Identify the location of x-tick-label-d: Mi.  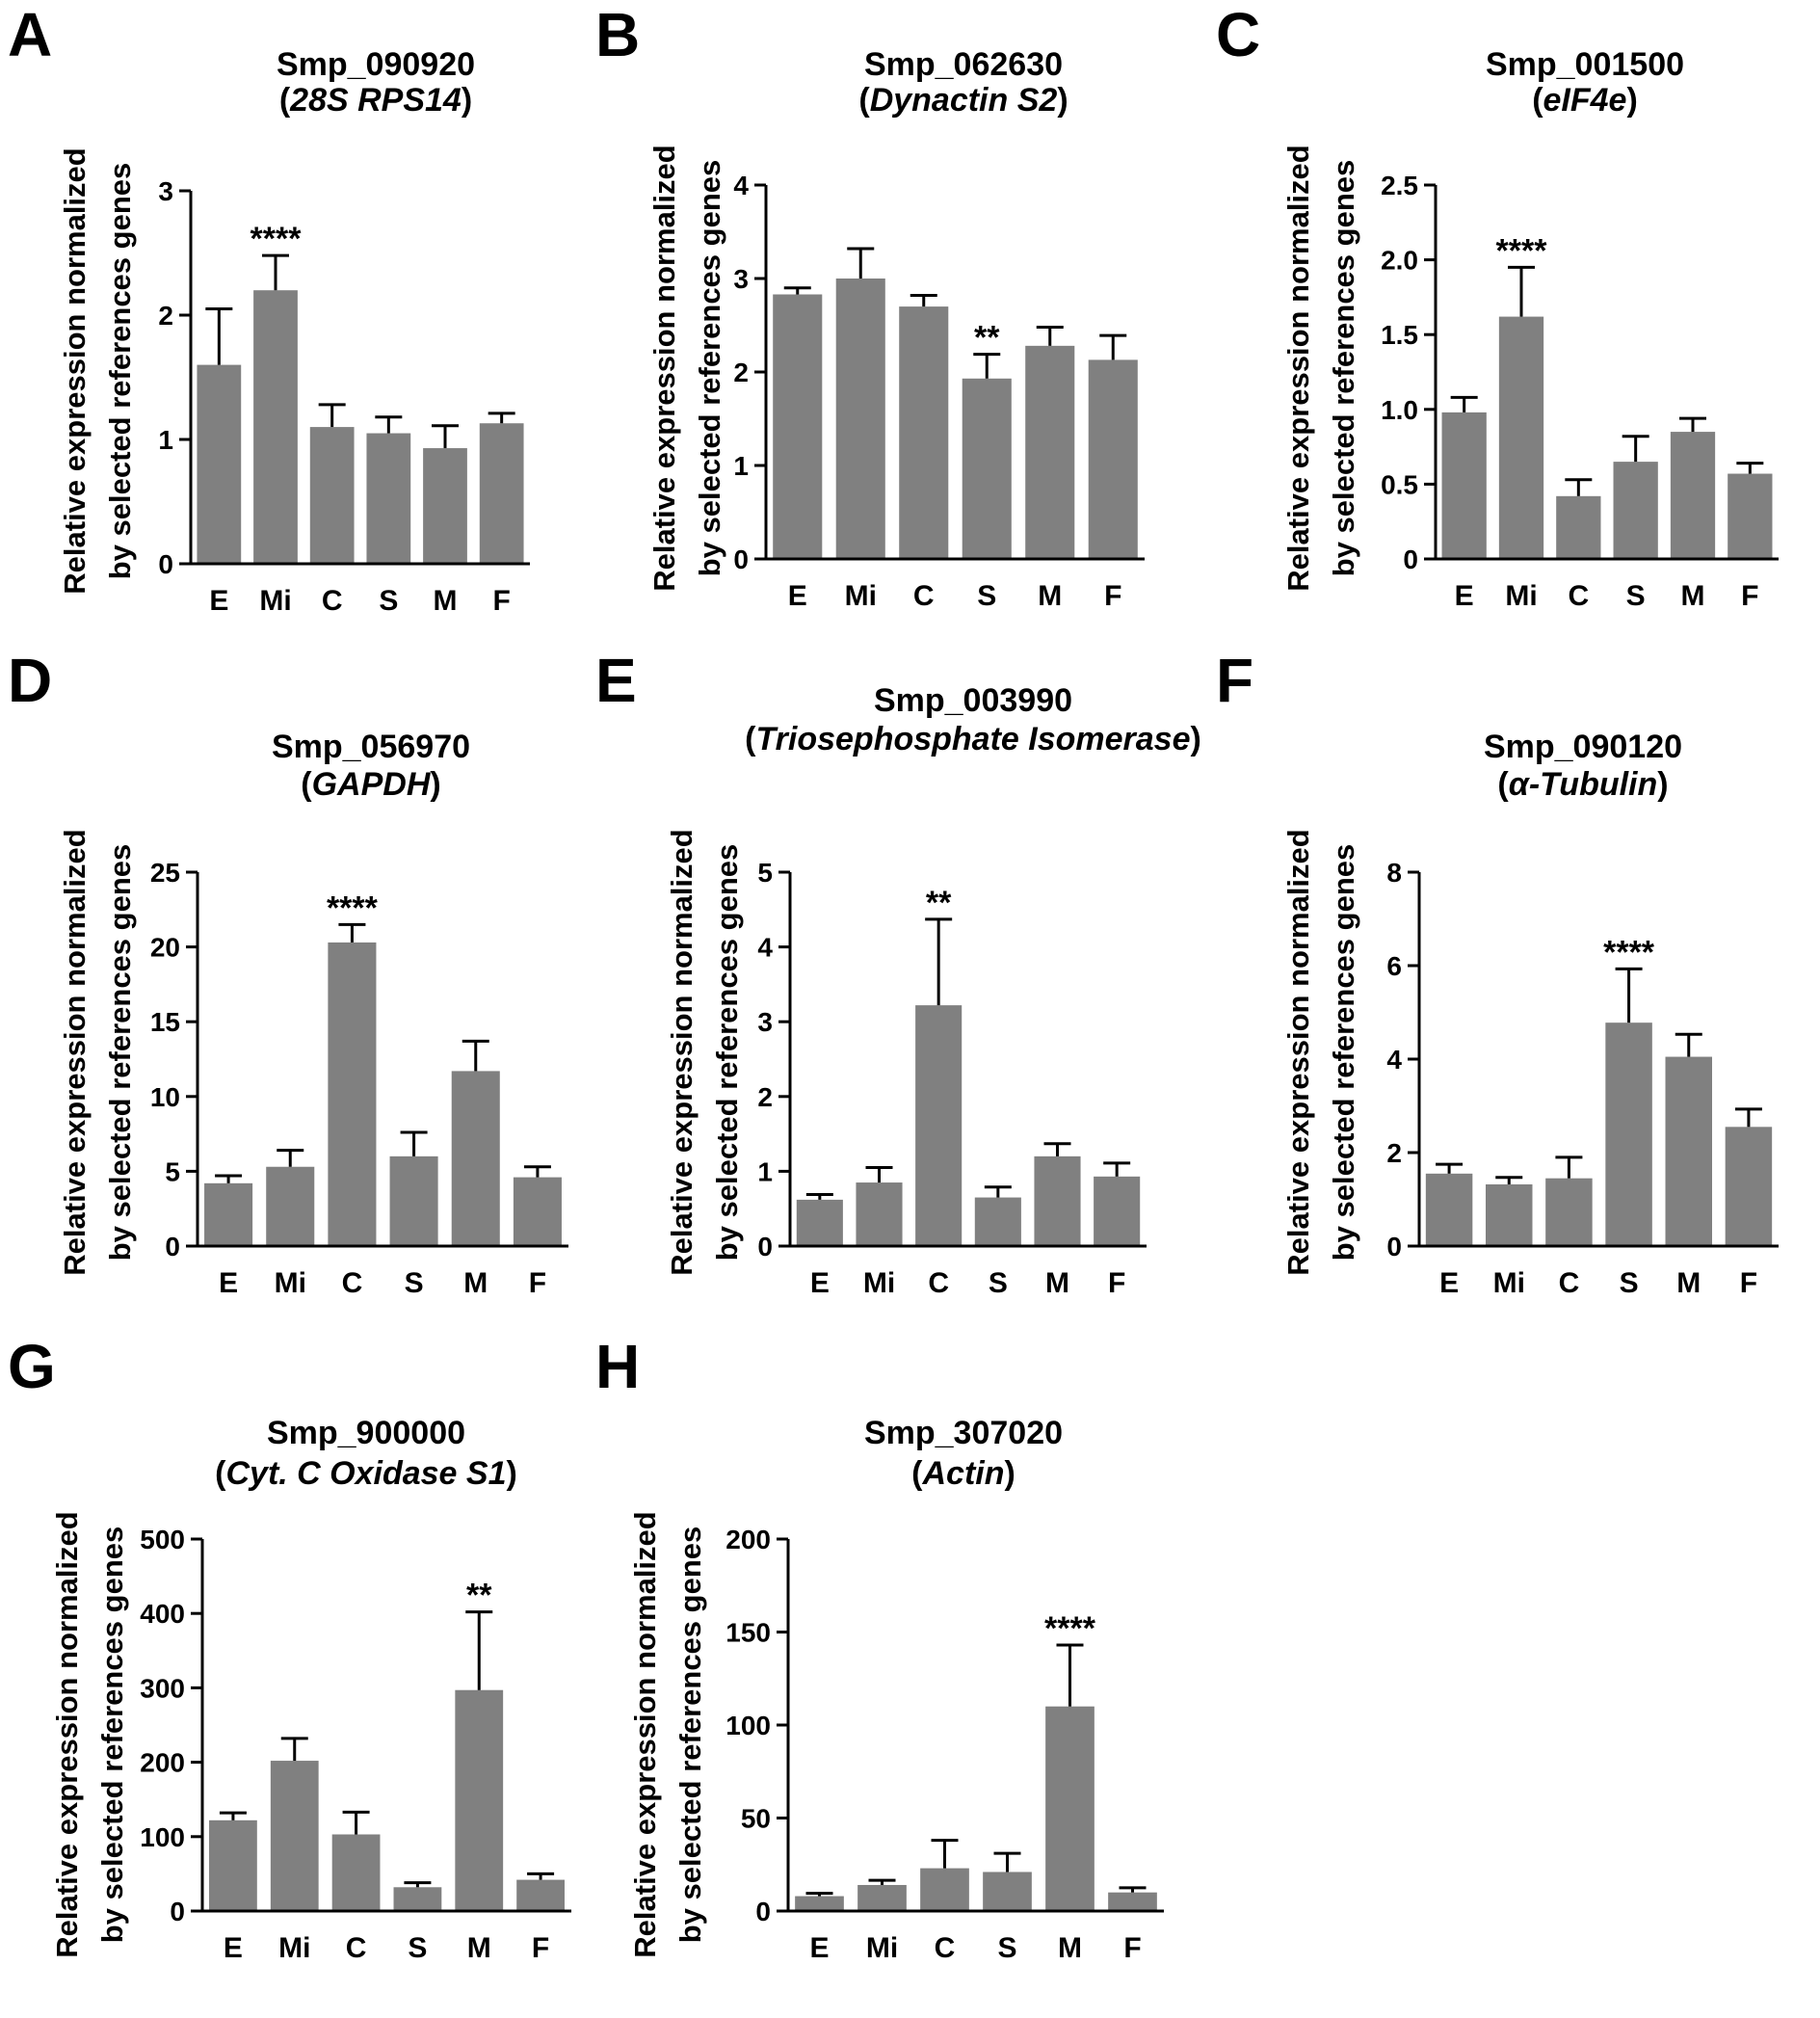
(290, 1283).